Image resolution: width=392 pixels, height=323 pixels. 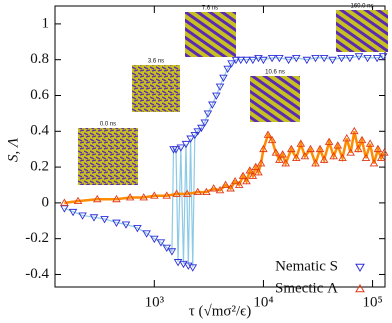 What do you see at coordinates (306, 266) in the screenshot?
I see `legend-label: Nematic S` at bounding box center [306, 266].